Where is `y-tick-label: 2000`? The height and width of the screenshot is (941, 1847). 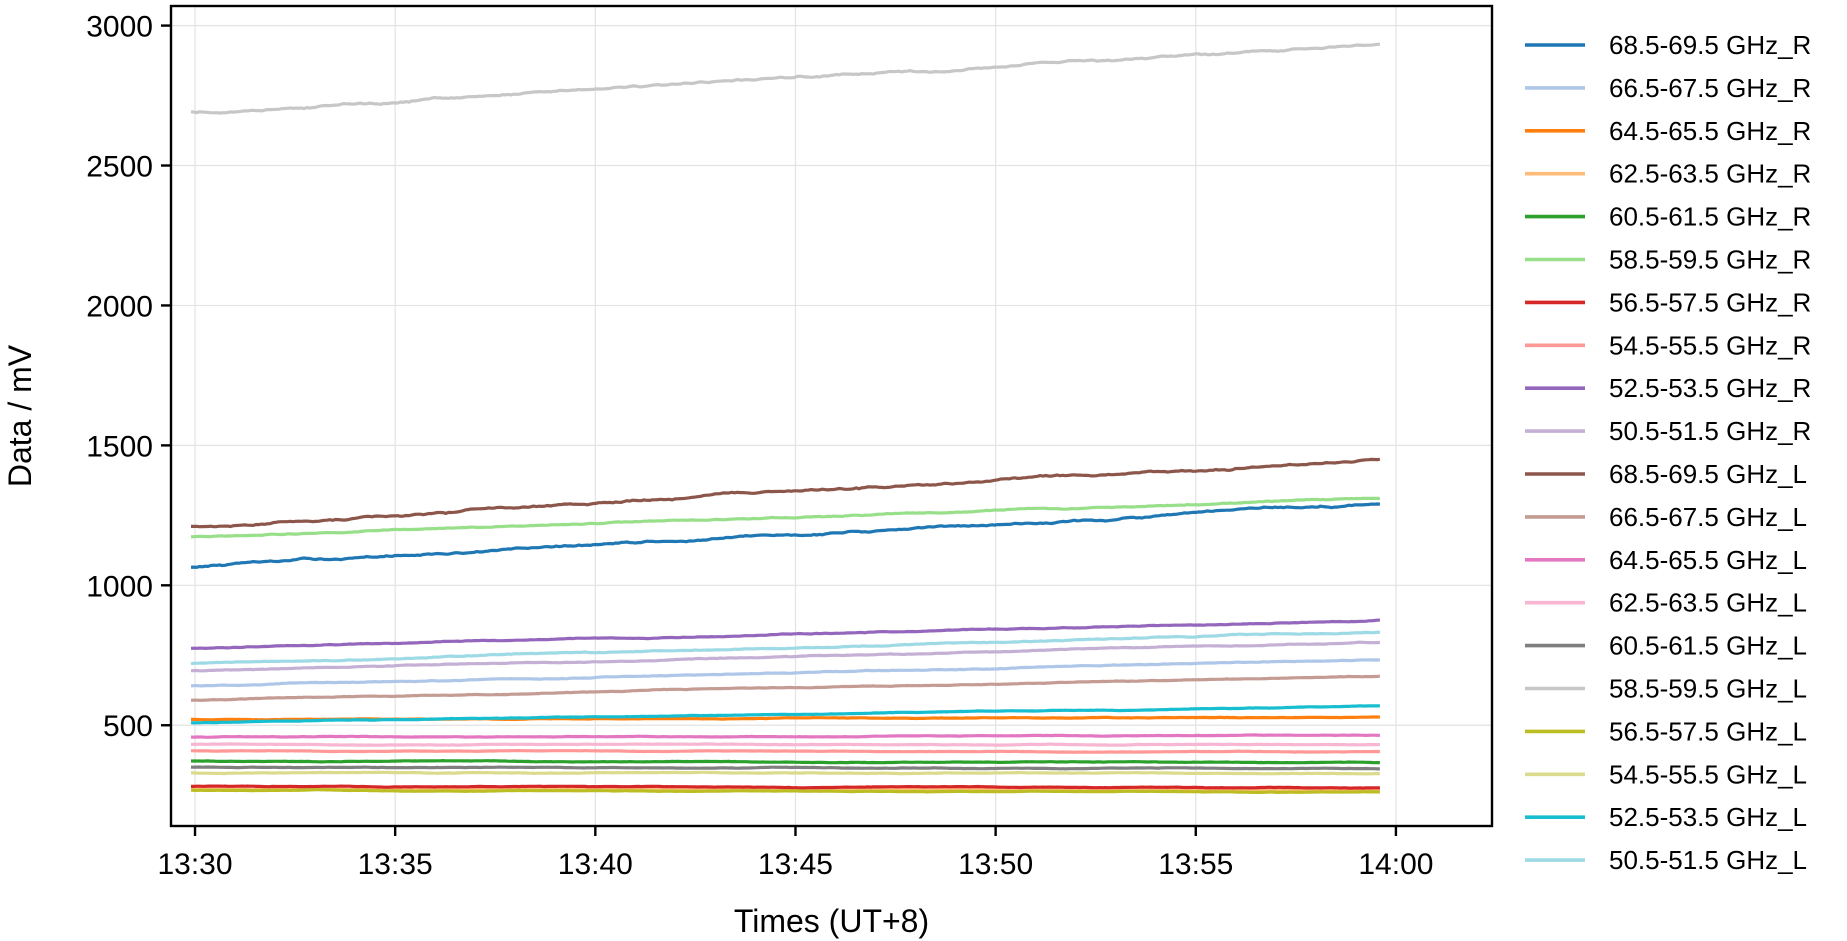
y-tick-label: 2000 is located at coordinates (119, 306).